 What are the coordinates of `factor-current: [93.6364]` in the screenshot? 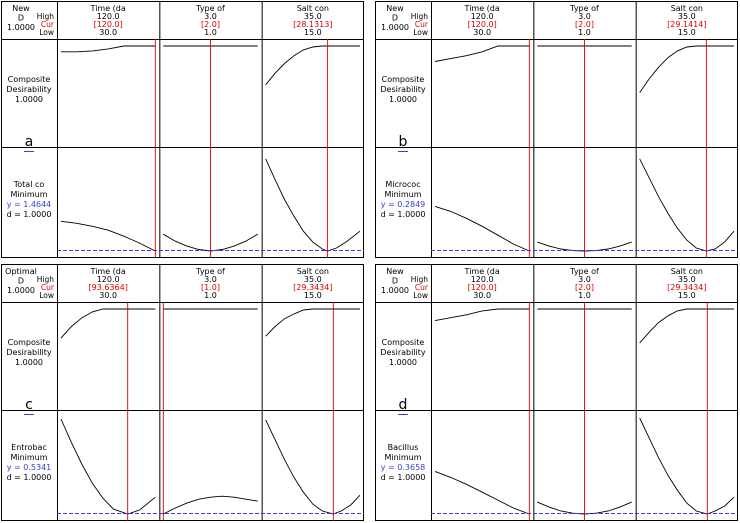 It's located at (108, 287).